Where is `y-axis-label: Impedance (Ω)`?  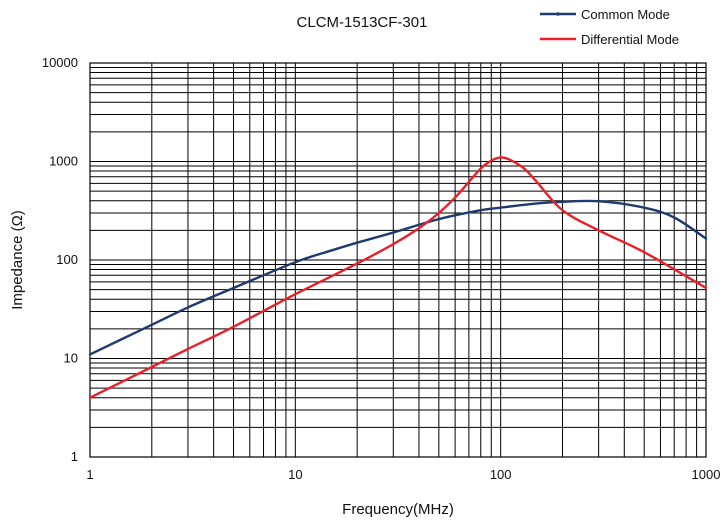 y-axis-label: Impedance (Ω) is located at coordinates (17, 260).